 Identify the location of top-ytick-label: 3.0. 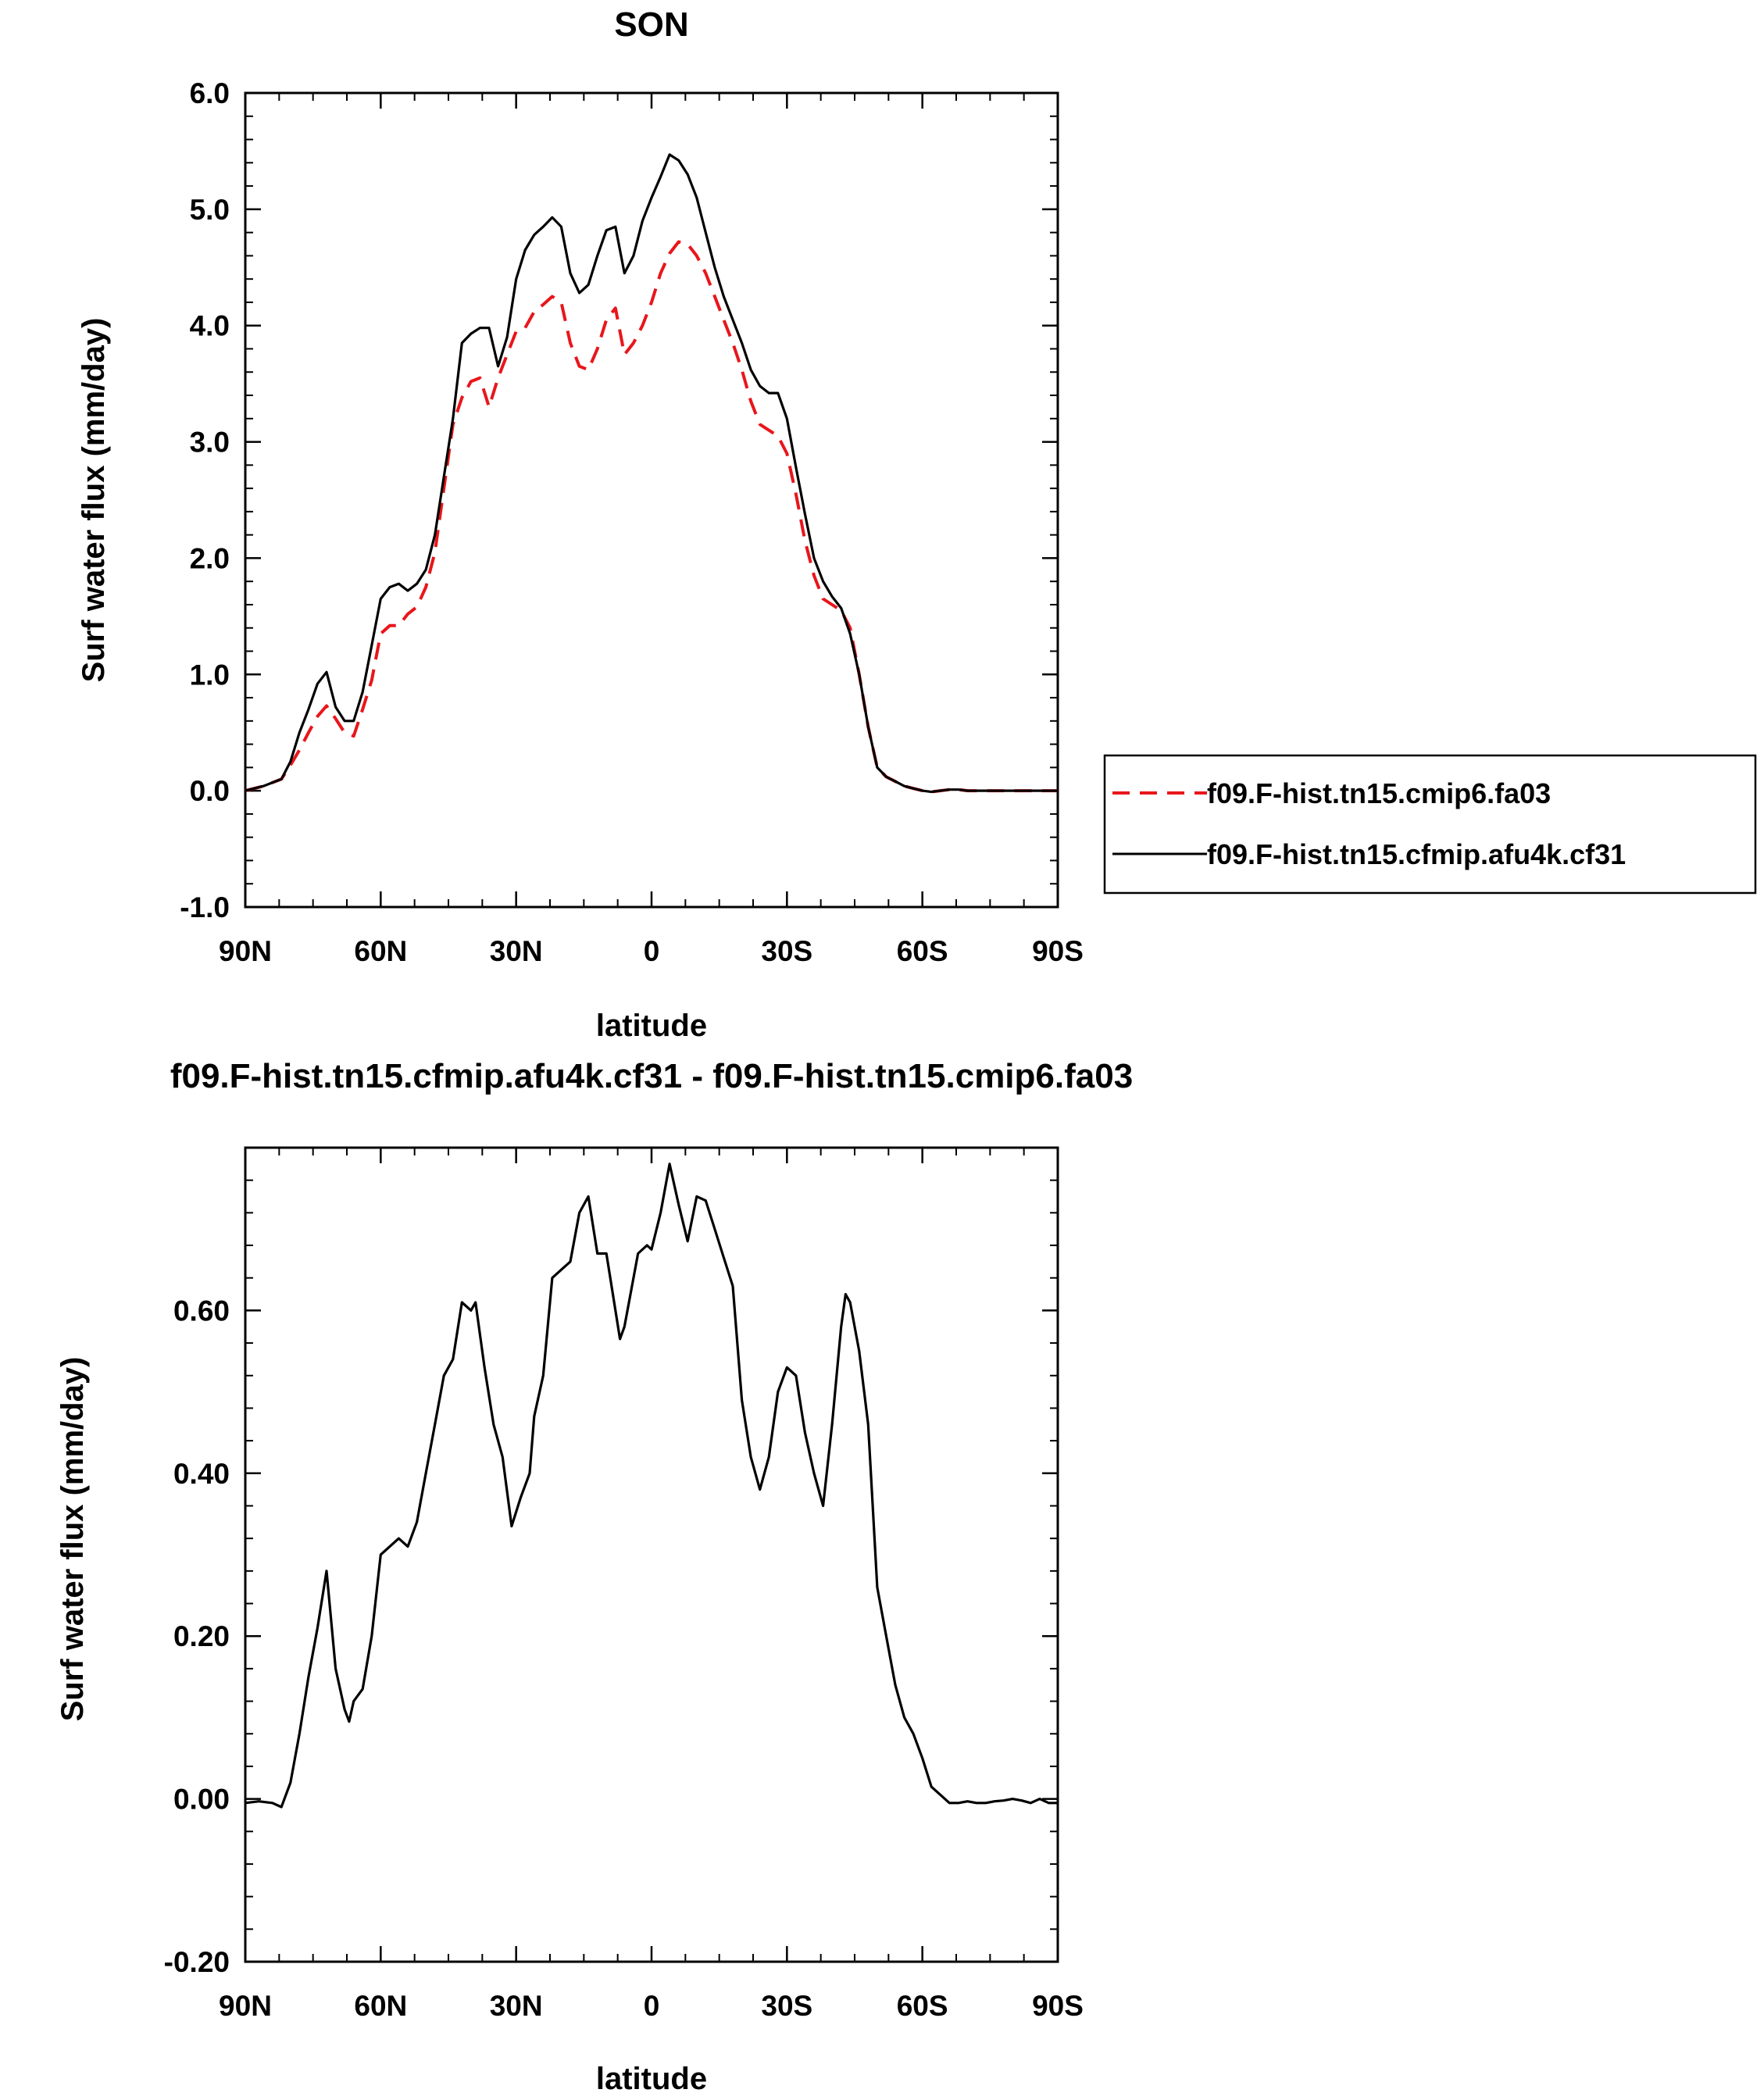
(210, 443).